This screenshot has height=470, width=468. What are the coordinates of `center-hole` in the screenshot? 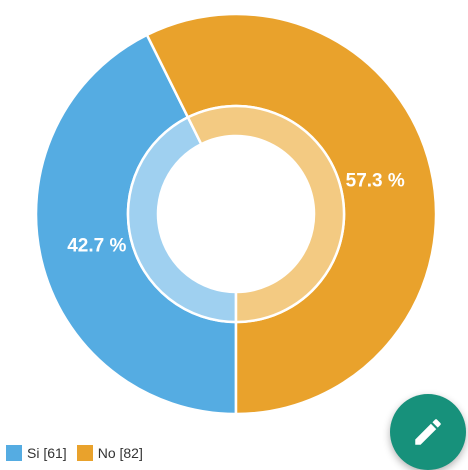 It's located at (236, 214).